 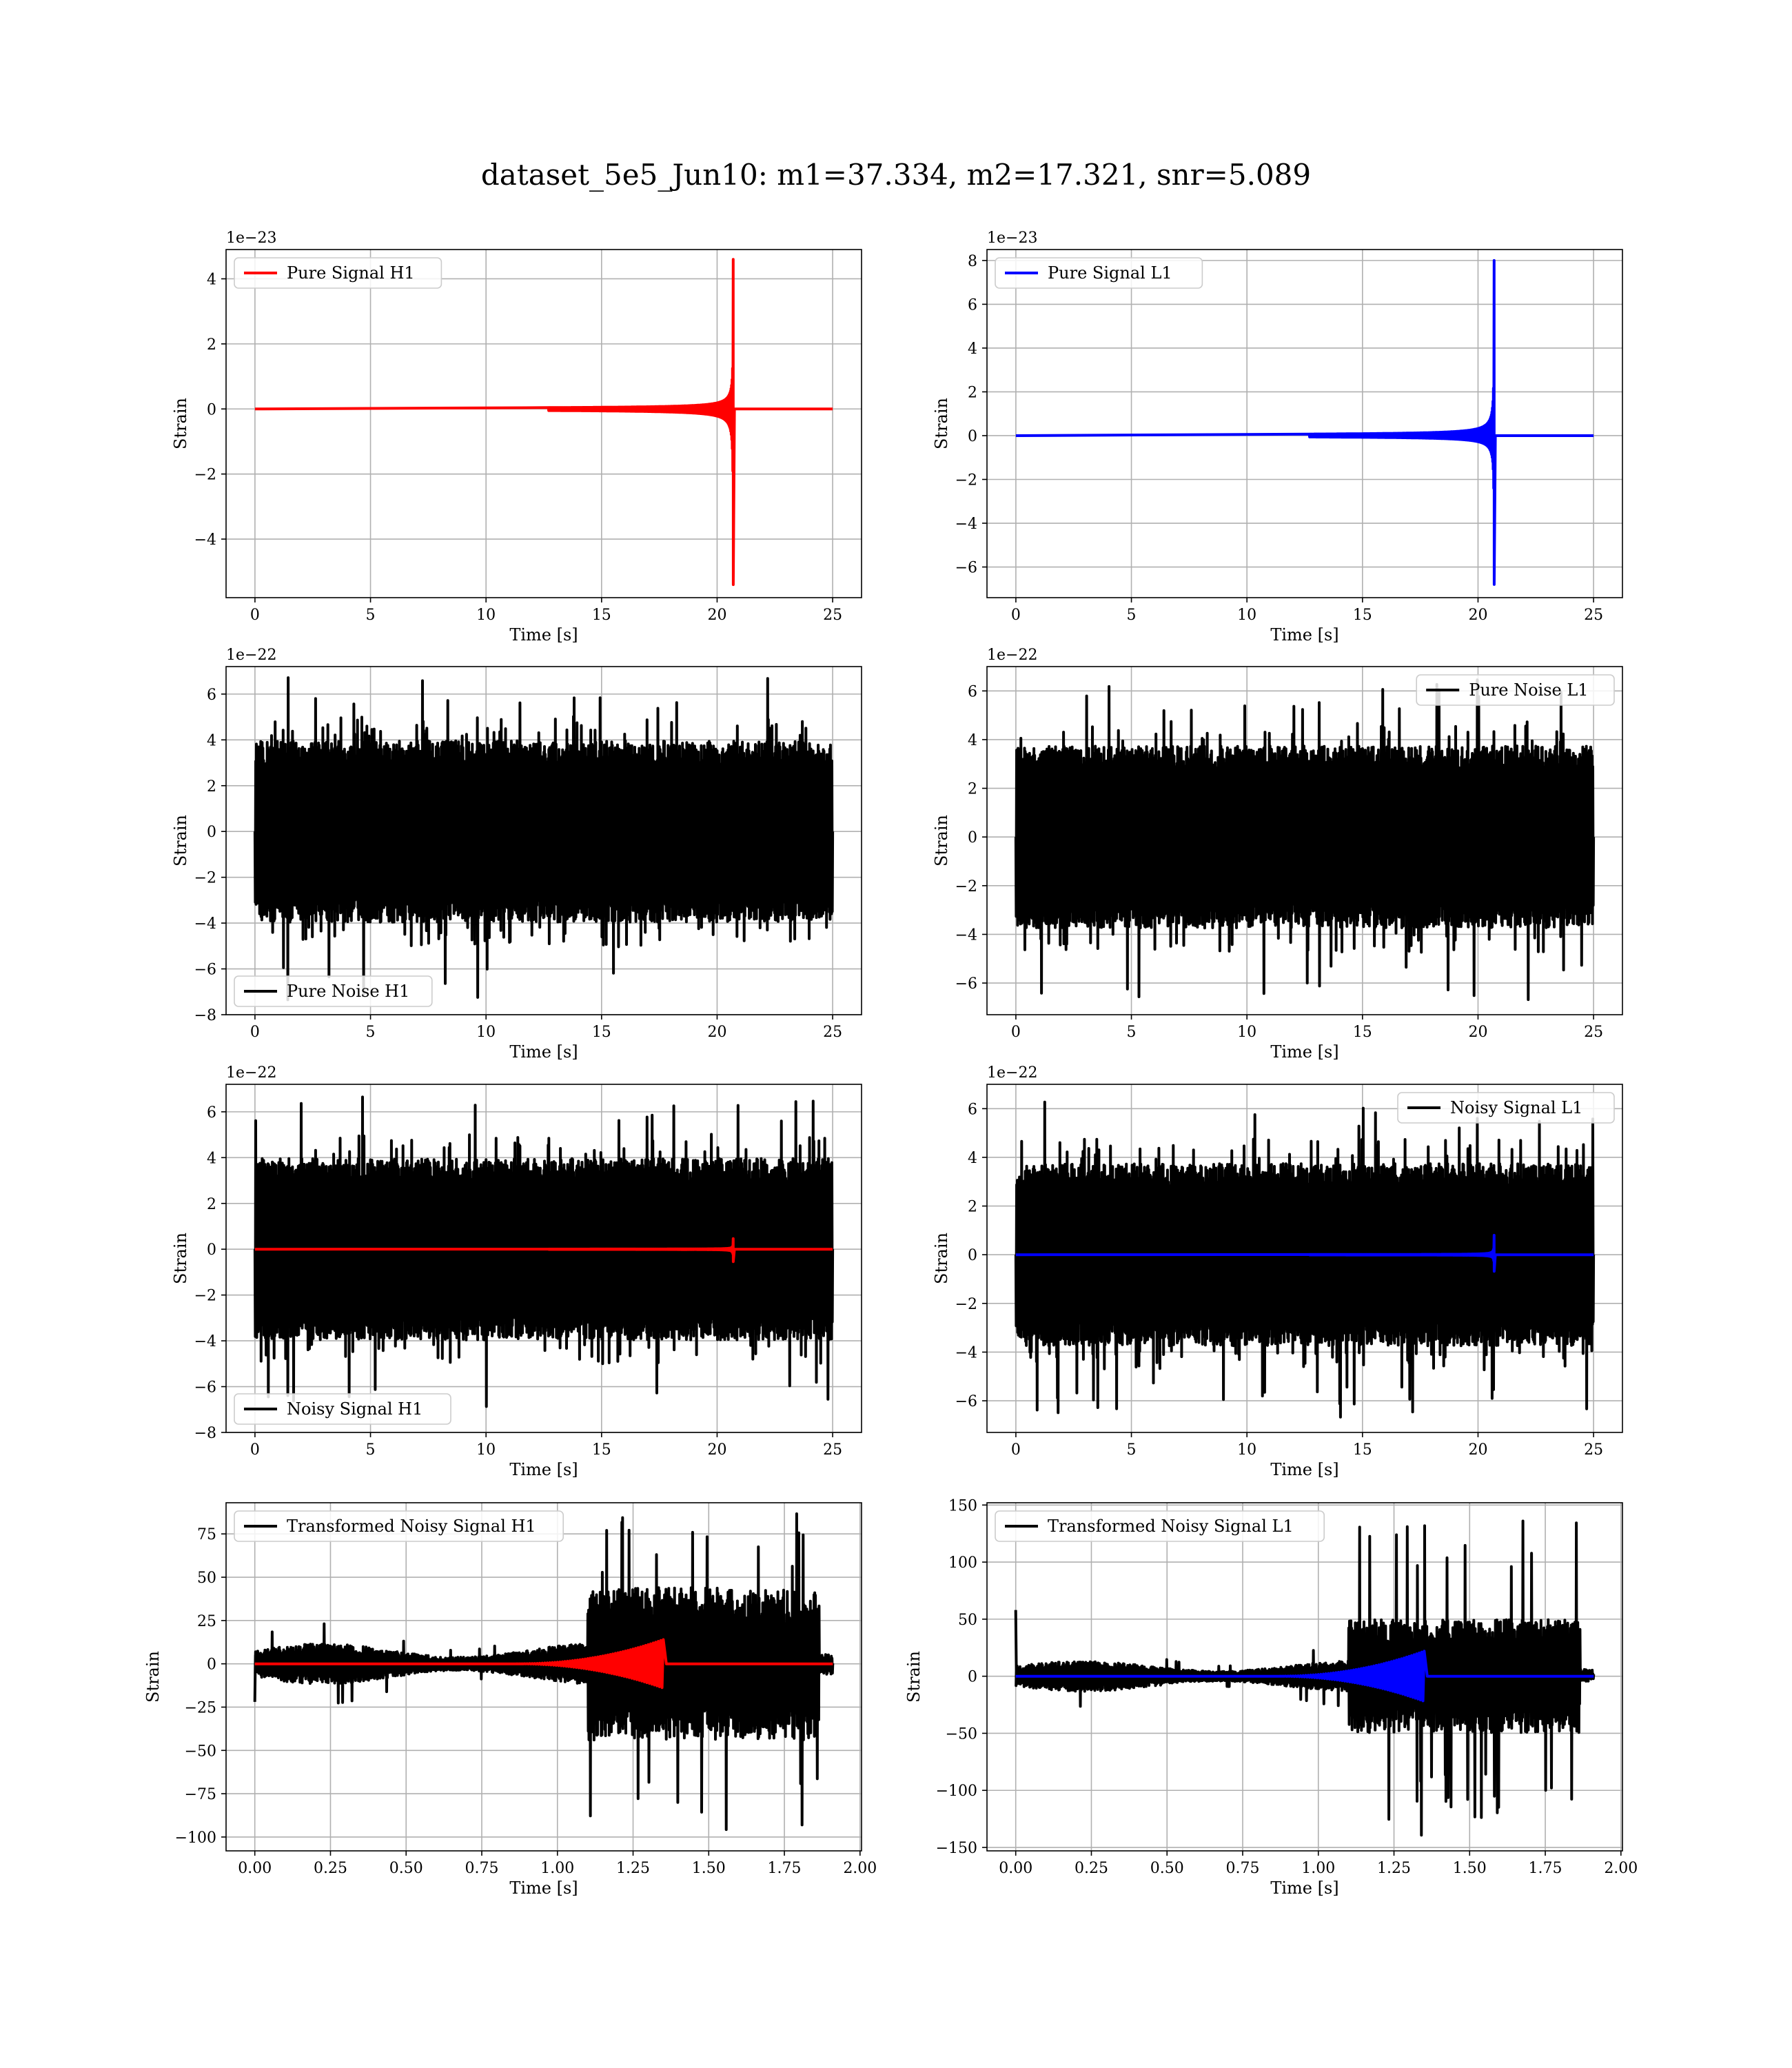 I want to click on series-line-red-signal, so click(x=543, y=1664).